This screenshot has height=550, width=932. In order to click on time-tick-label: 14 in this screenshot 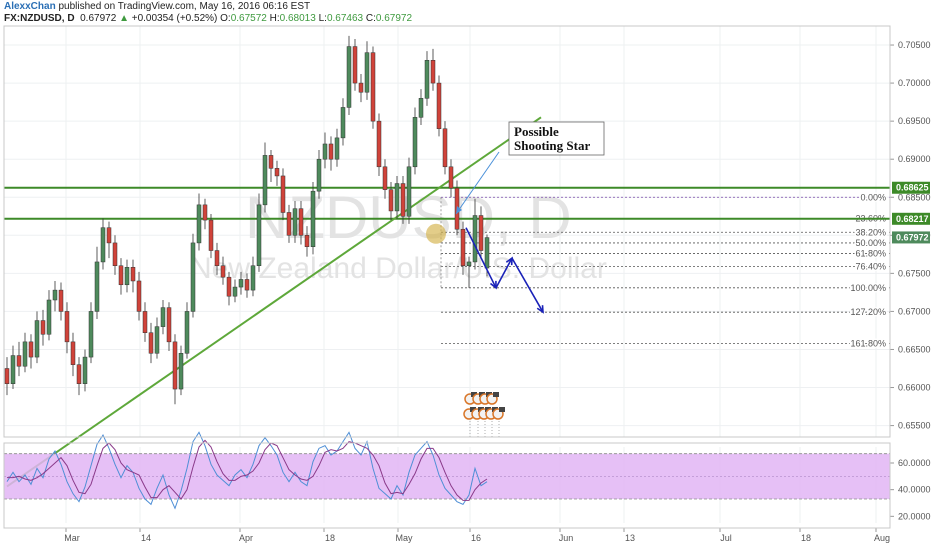, I will do `click(146, 538)`.